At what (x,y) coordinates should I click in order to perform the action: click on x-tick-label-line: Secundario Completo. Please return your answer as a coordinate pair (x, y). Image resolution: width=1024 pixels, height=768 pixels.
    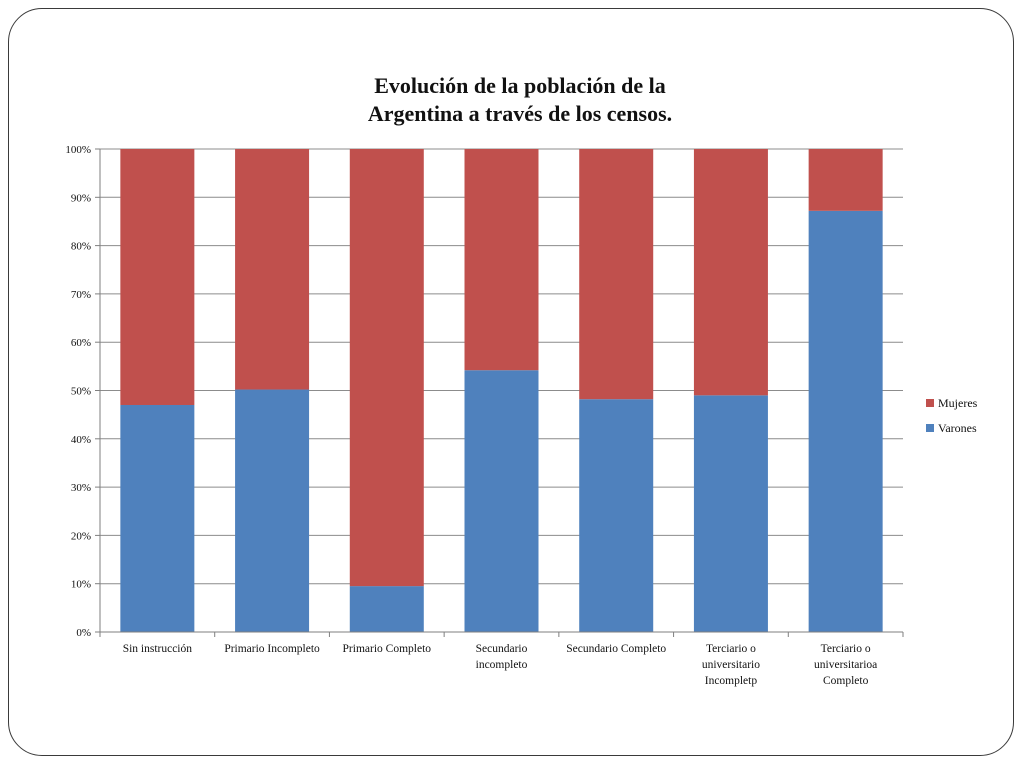
    Looking at the image, I should click on (616, 649).